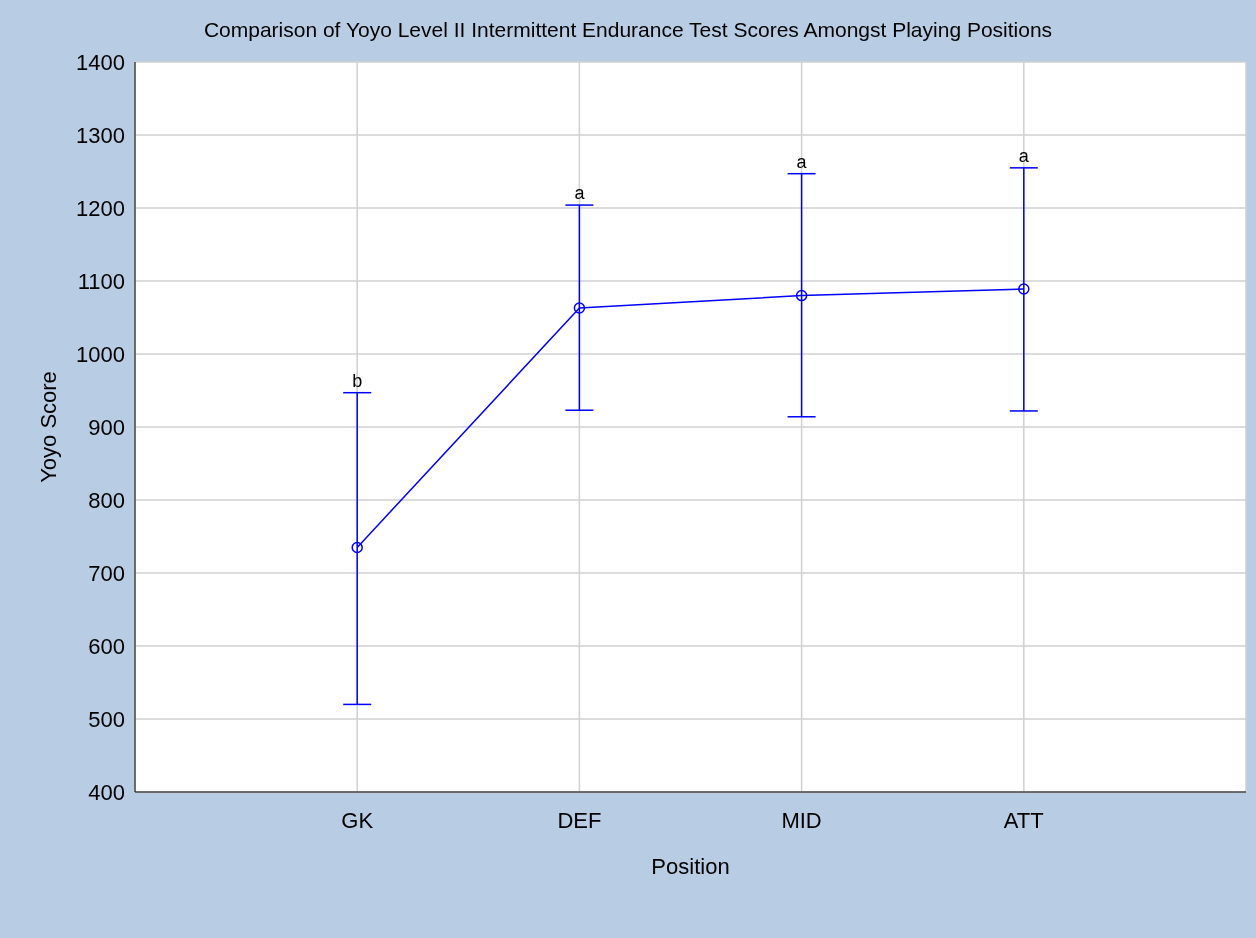 This screenshot has height=938, width=1256. I want to click on y-tick-label: 600, so click(106, 646).